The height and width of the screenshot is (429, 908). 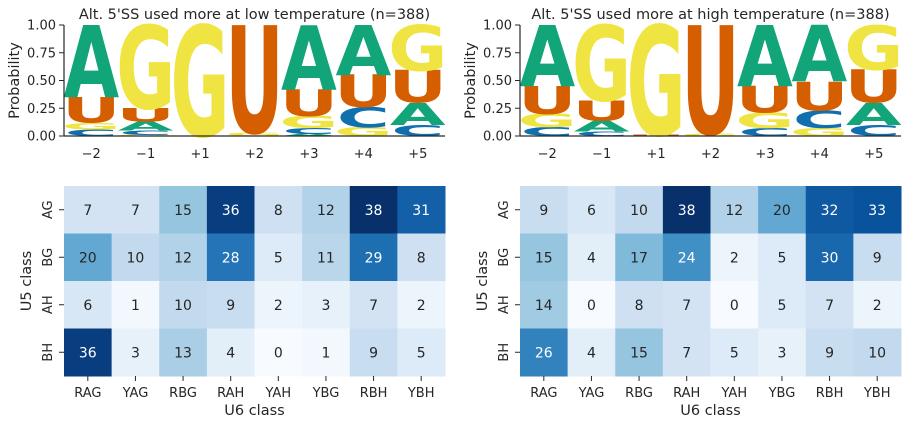 I want to click on cell-value: 13, so click(x=183, y=353).